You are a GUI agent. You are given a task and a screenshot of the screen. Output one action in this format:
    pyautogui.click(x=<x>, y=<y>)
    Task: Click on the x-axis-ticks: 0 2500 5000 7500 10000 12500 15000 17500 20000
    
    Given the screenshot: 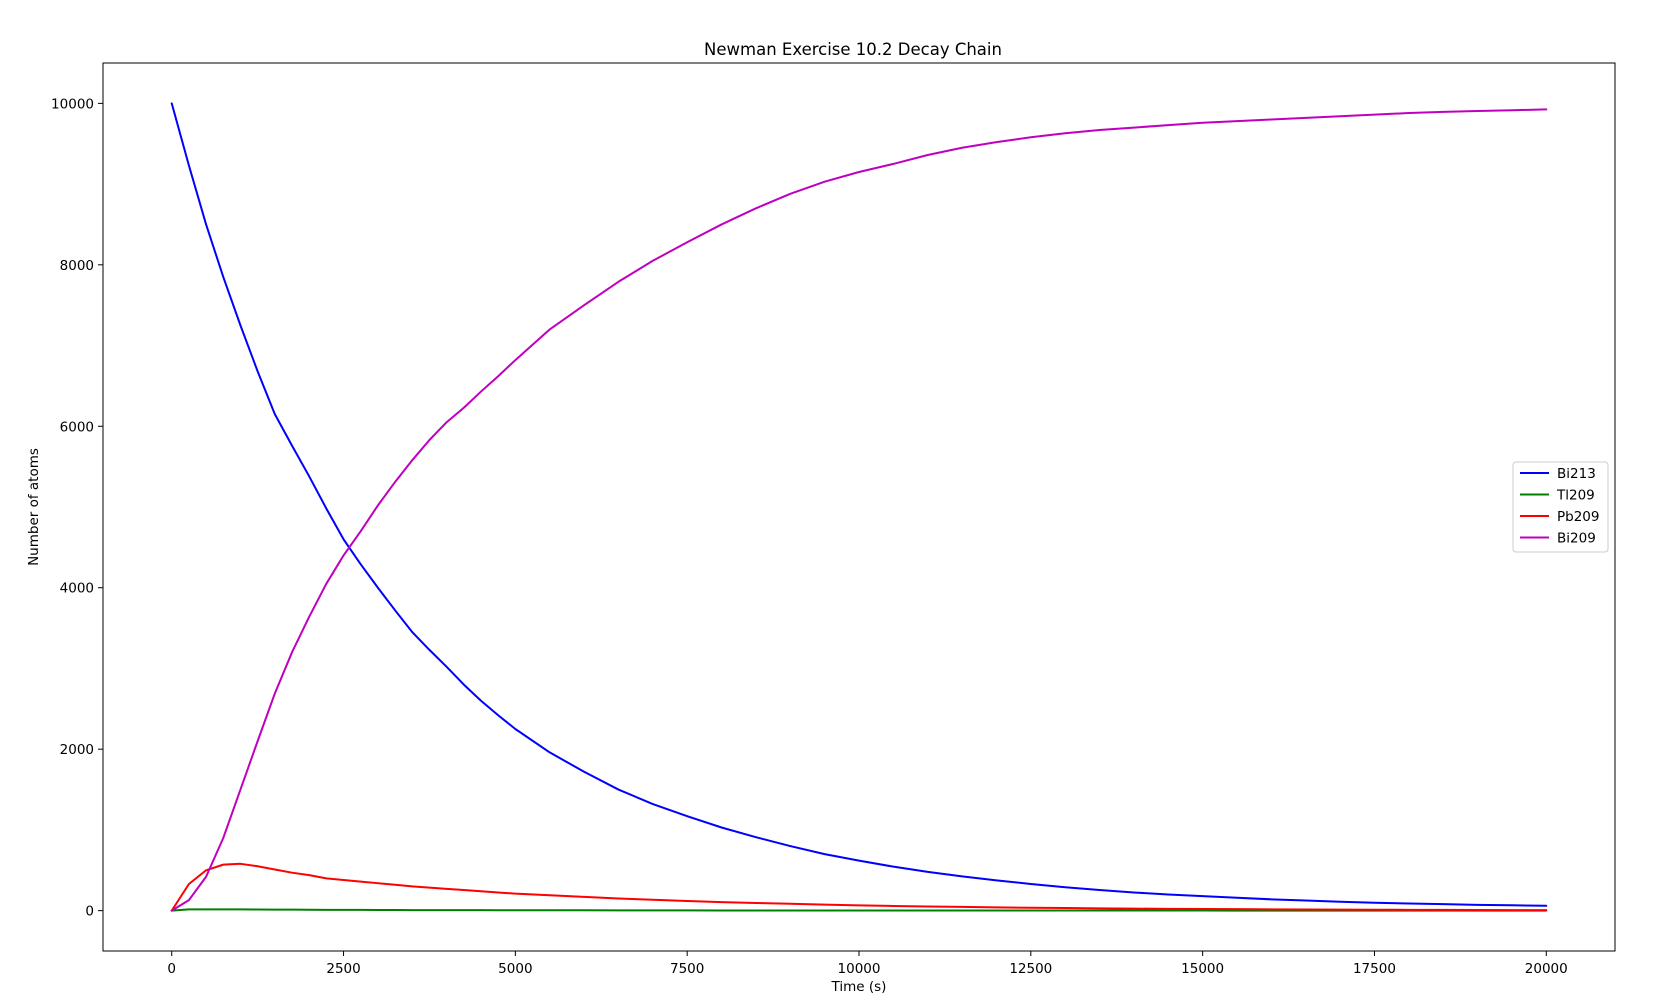 What is the action you would take?
    pyautogui.click(x=867, y=964)
    